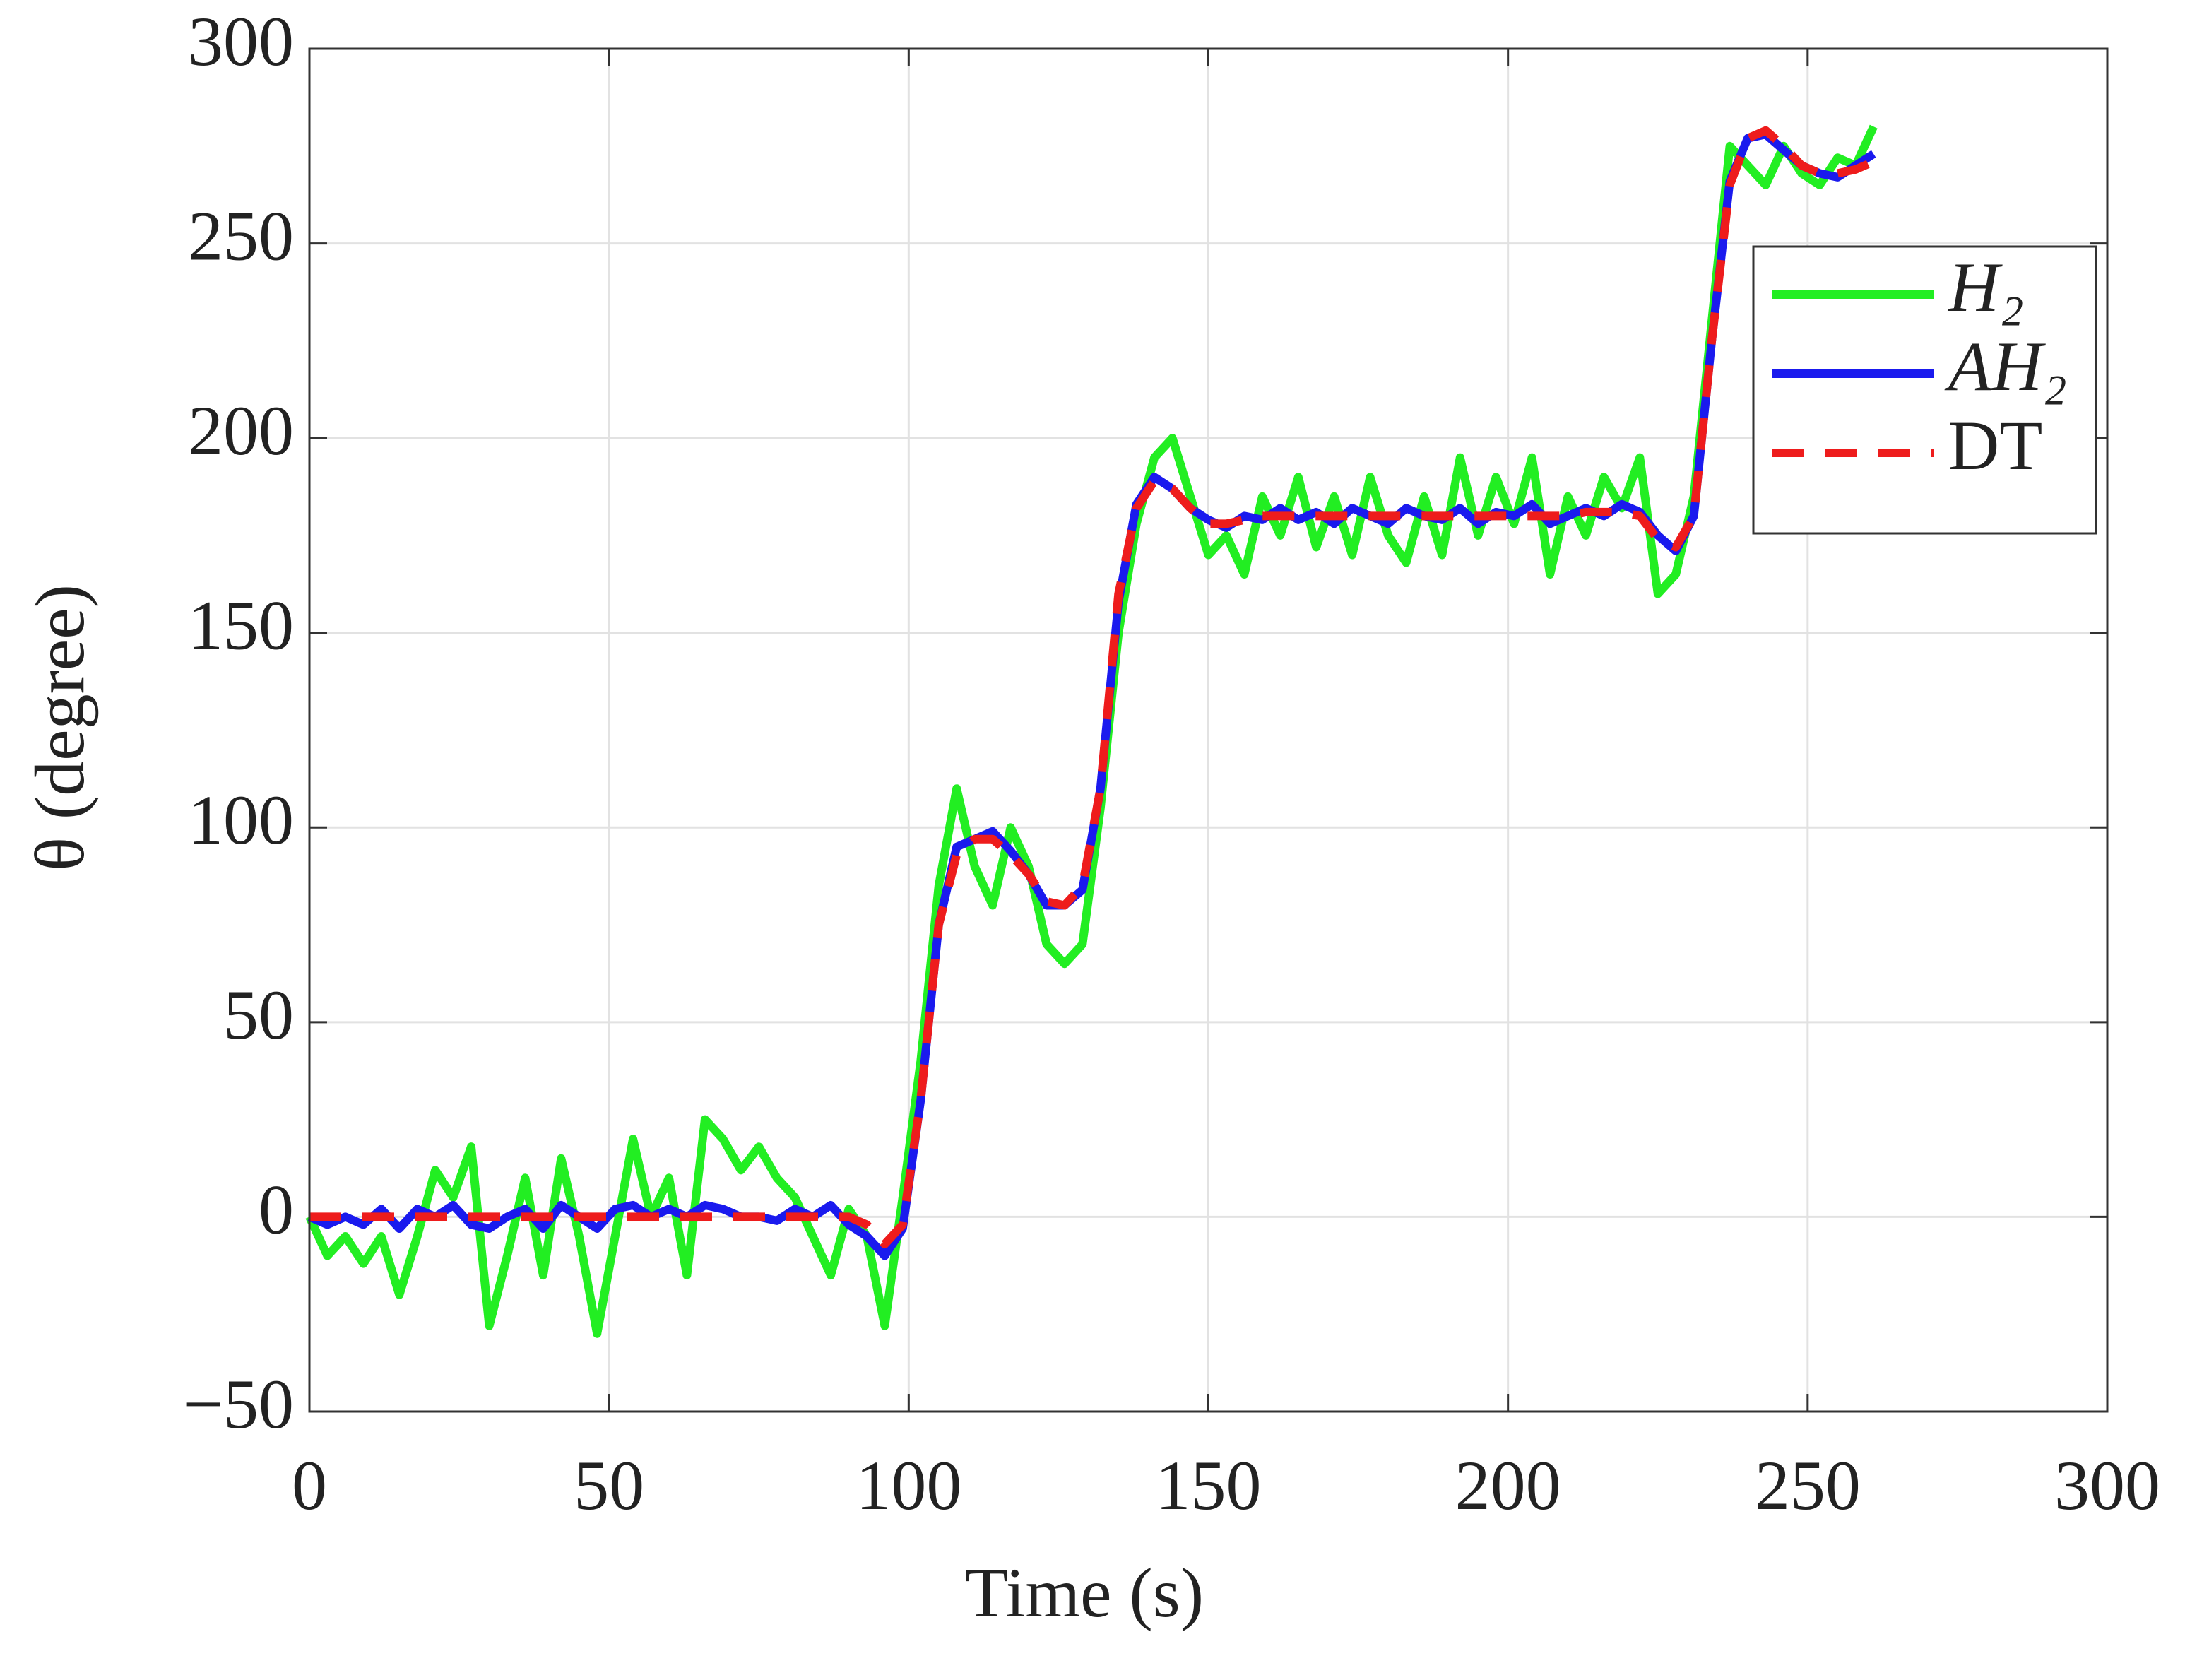  I want to click on legend-label: H₂, so click(1985, 287).